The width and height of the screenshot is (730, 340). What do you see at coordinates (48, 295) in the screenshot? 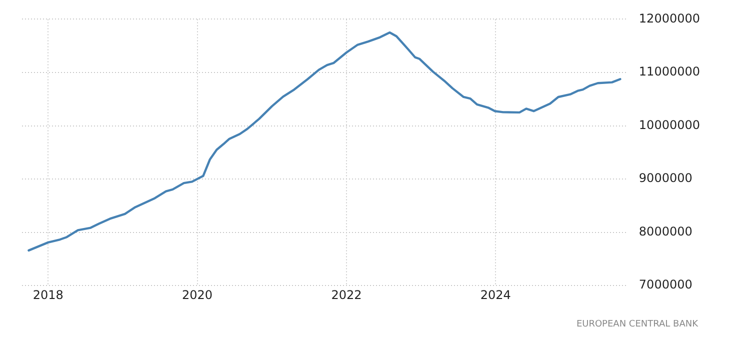
I see `x-tick-label: 2018` at bounding box center [48, 295].